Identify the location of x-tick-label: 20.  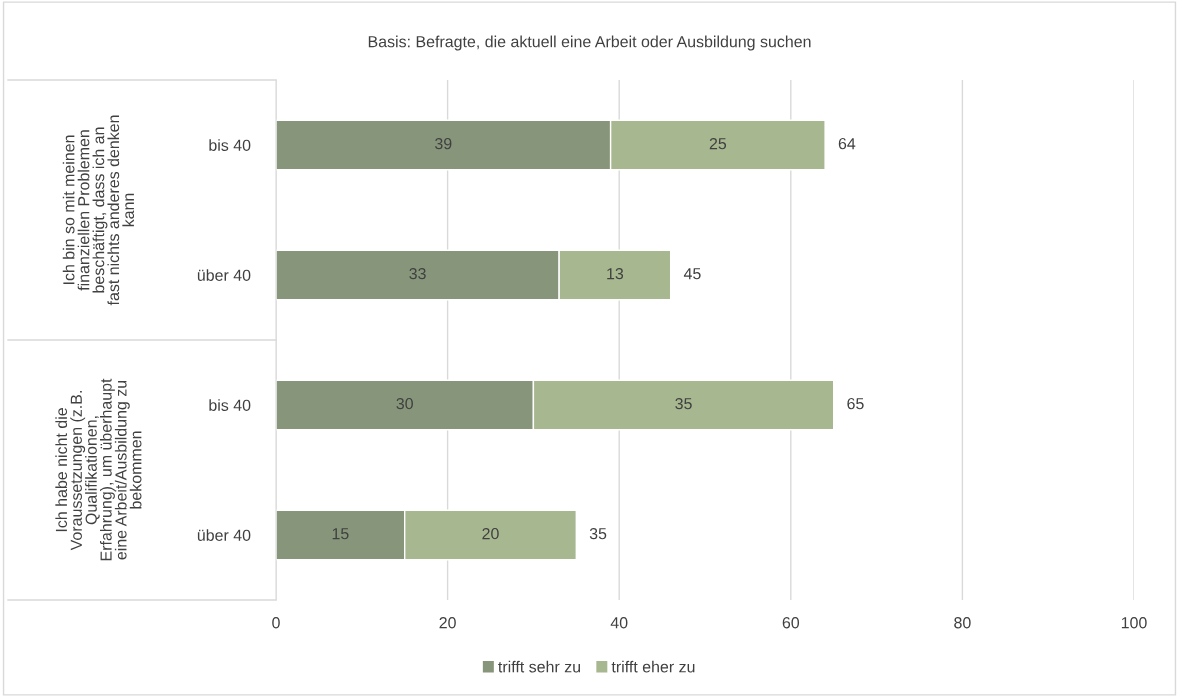
(447, 623).